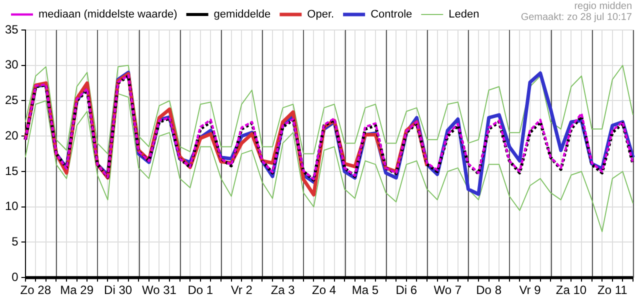 The image size is (635, 300). Describe the element at coordinates (15, 277) in the screenshot. I see `y-tick-label: 0` at that location.